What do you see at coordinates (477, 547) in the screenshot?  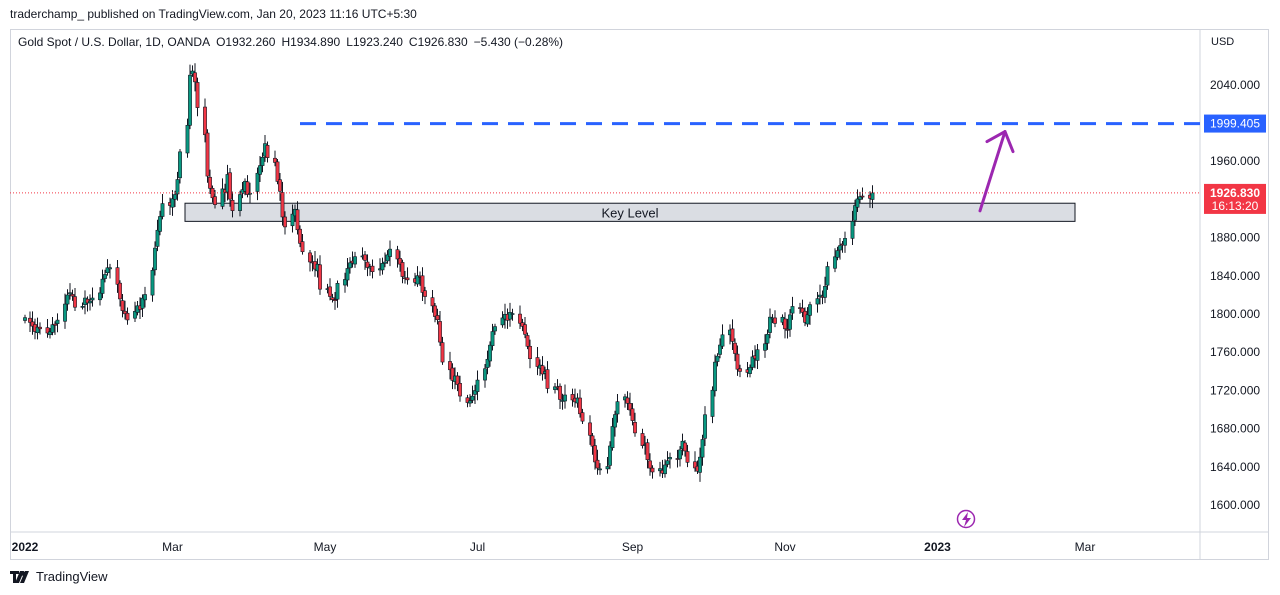 I see `x-tick-label: Jul` at bounding box center [477, 547].